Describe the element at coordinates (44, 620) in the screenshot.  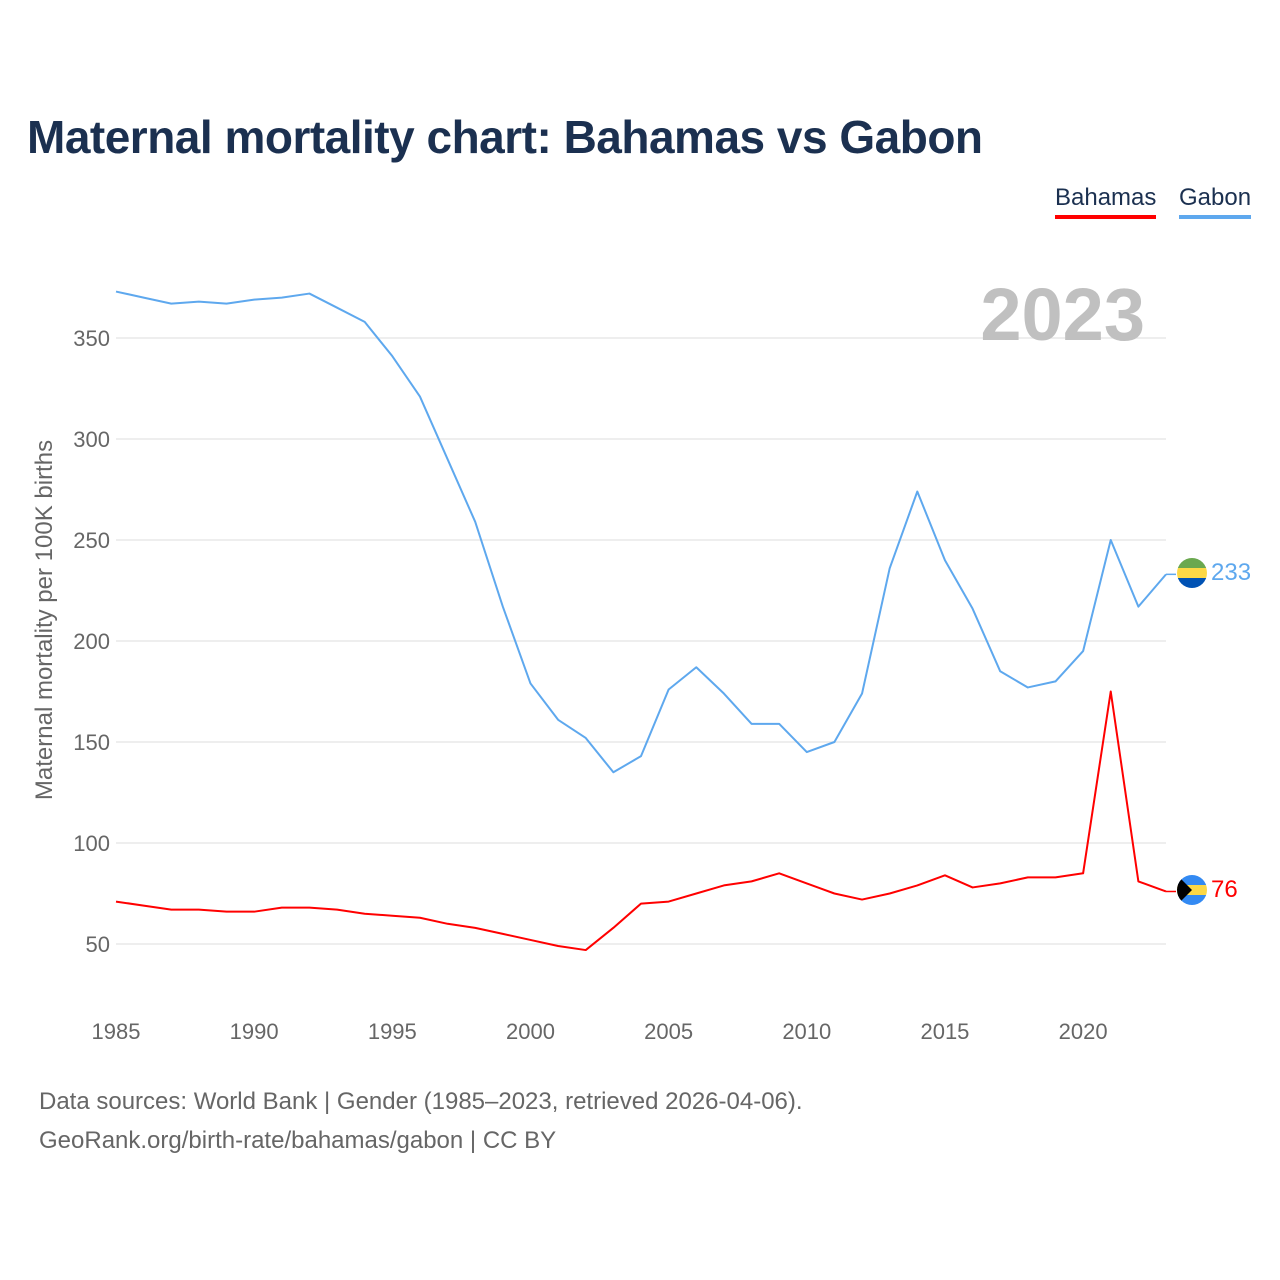
I see `y-axis-label: Maternal mortality per 100K births` at that location.